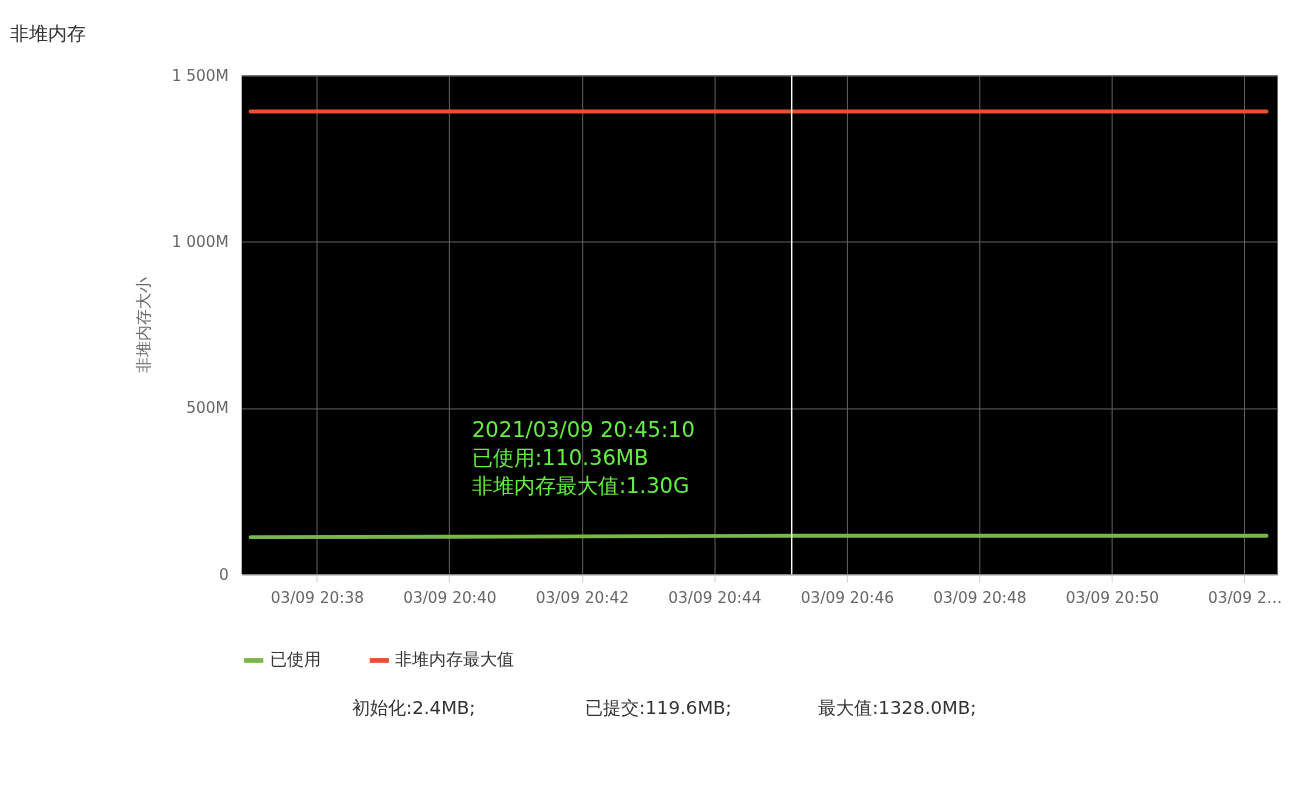  I want to click on x-tick-label: 03/09 20:48, so click(980, 597).